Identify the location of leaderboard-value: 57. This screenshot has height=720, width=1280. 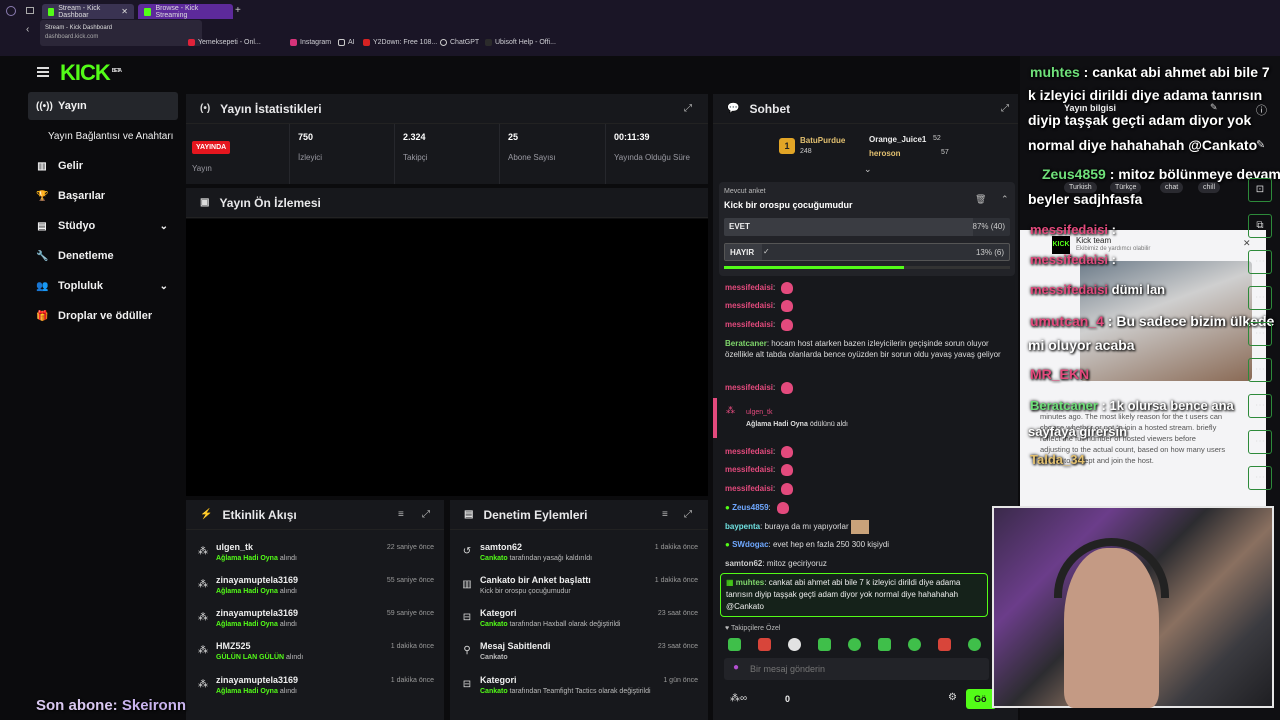
(945, 152).